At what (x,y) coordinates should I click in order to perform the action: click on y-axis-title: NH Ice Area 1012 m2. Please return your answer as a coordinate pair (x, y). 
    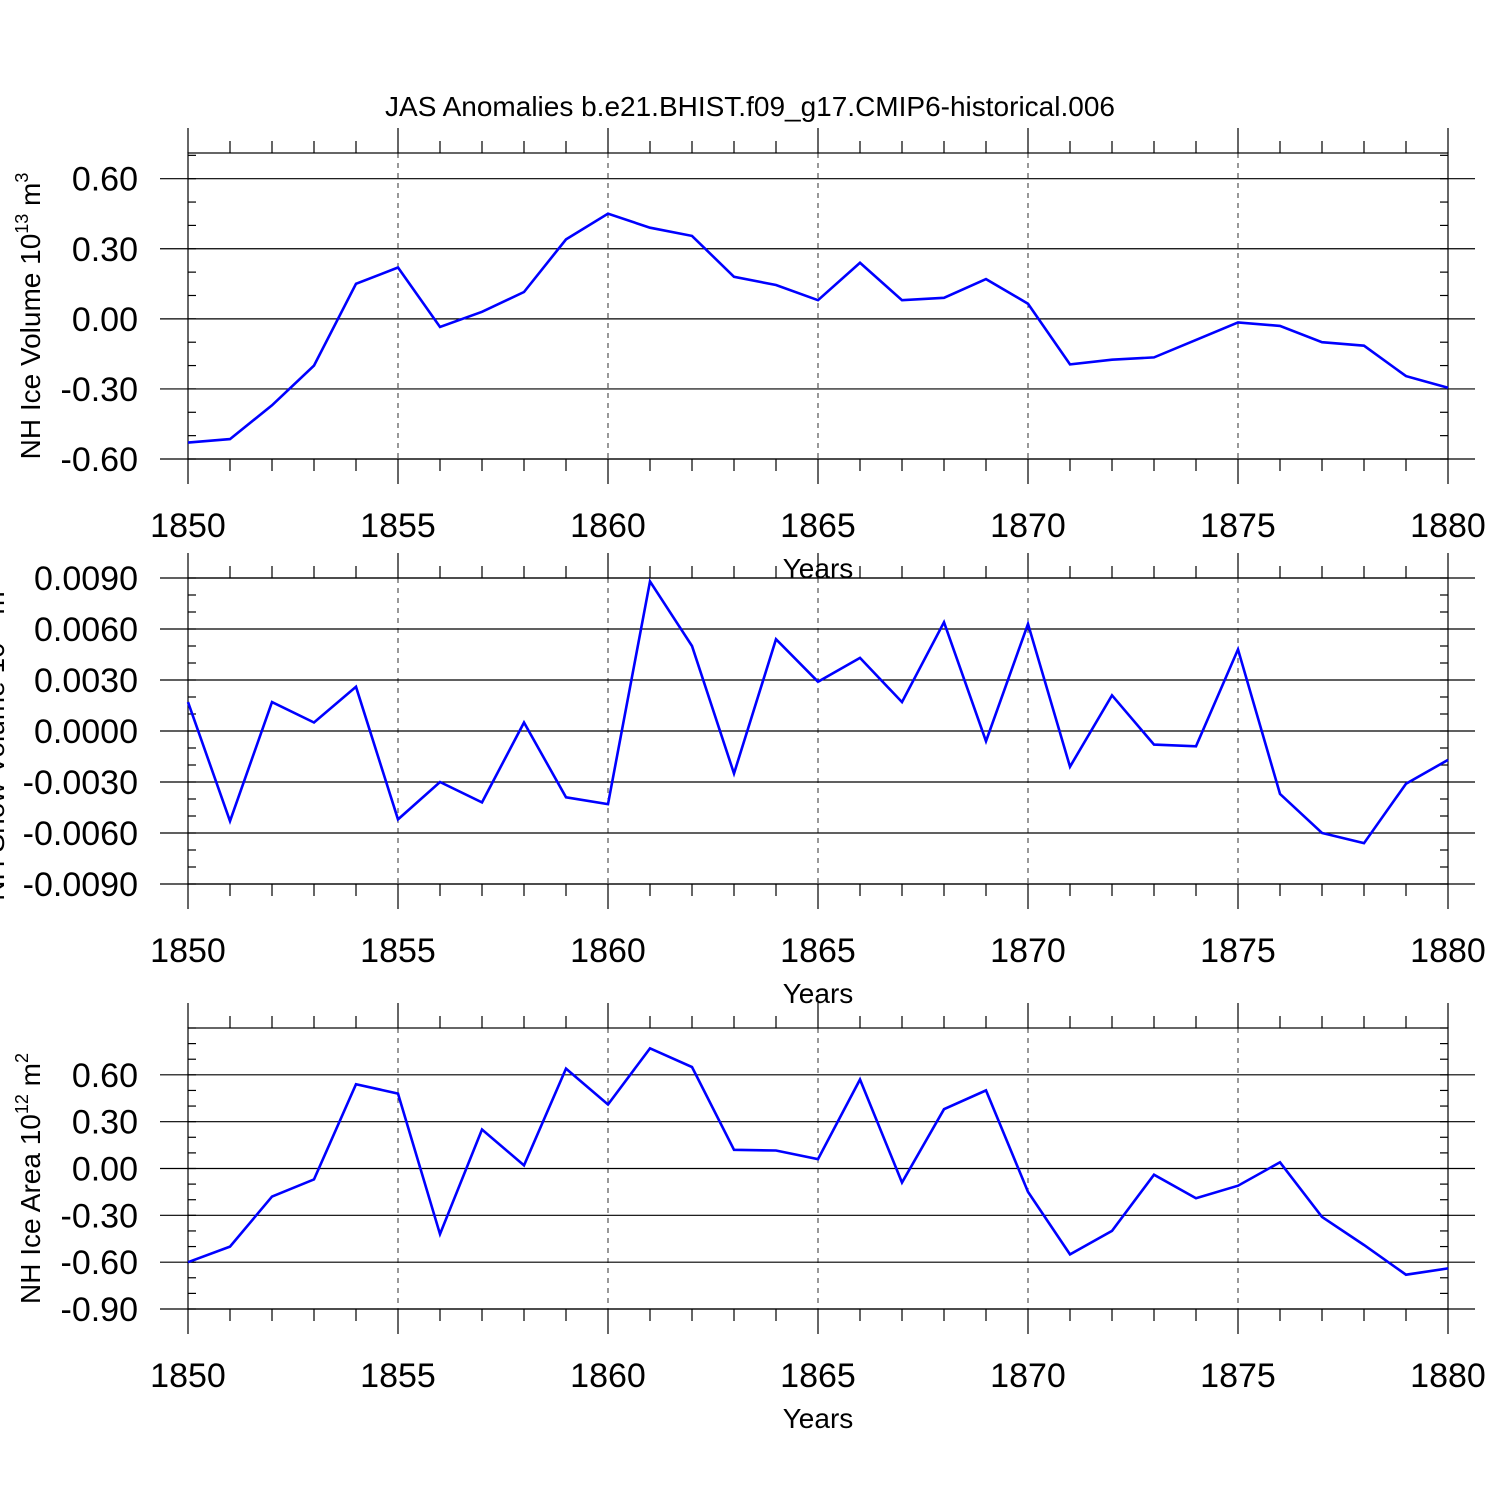
    Looking at the image, I should click on (29, 1178).